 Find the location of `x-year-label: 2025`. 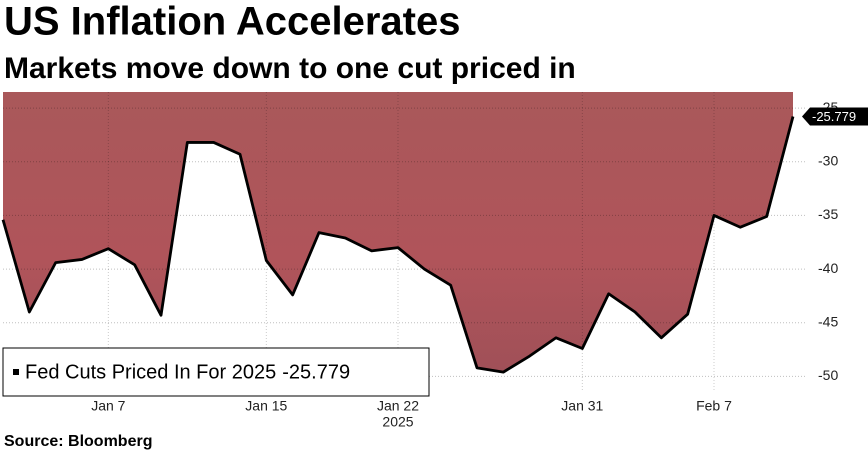

x-year-label: 2025 is located at coordinates (397, 422).